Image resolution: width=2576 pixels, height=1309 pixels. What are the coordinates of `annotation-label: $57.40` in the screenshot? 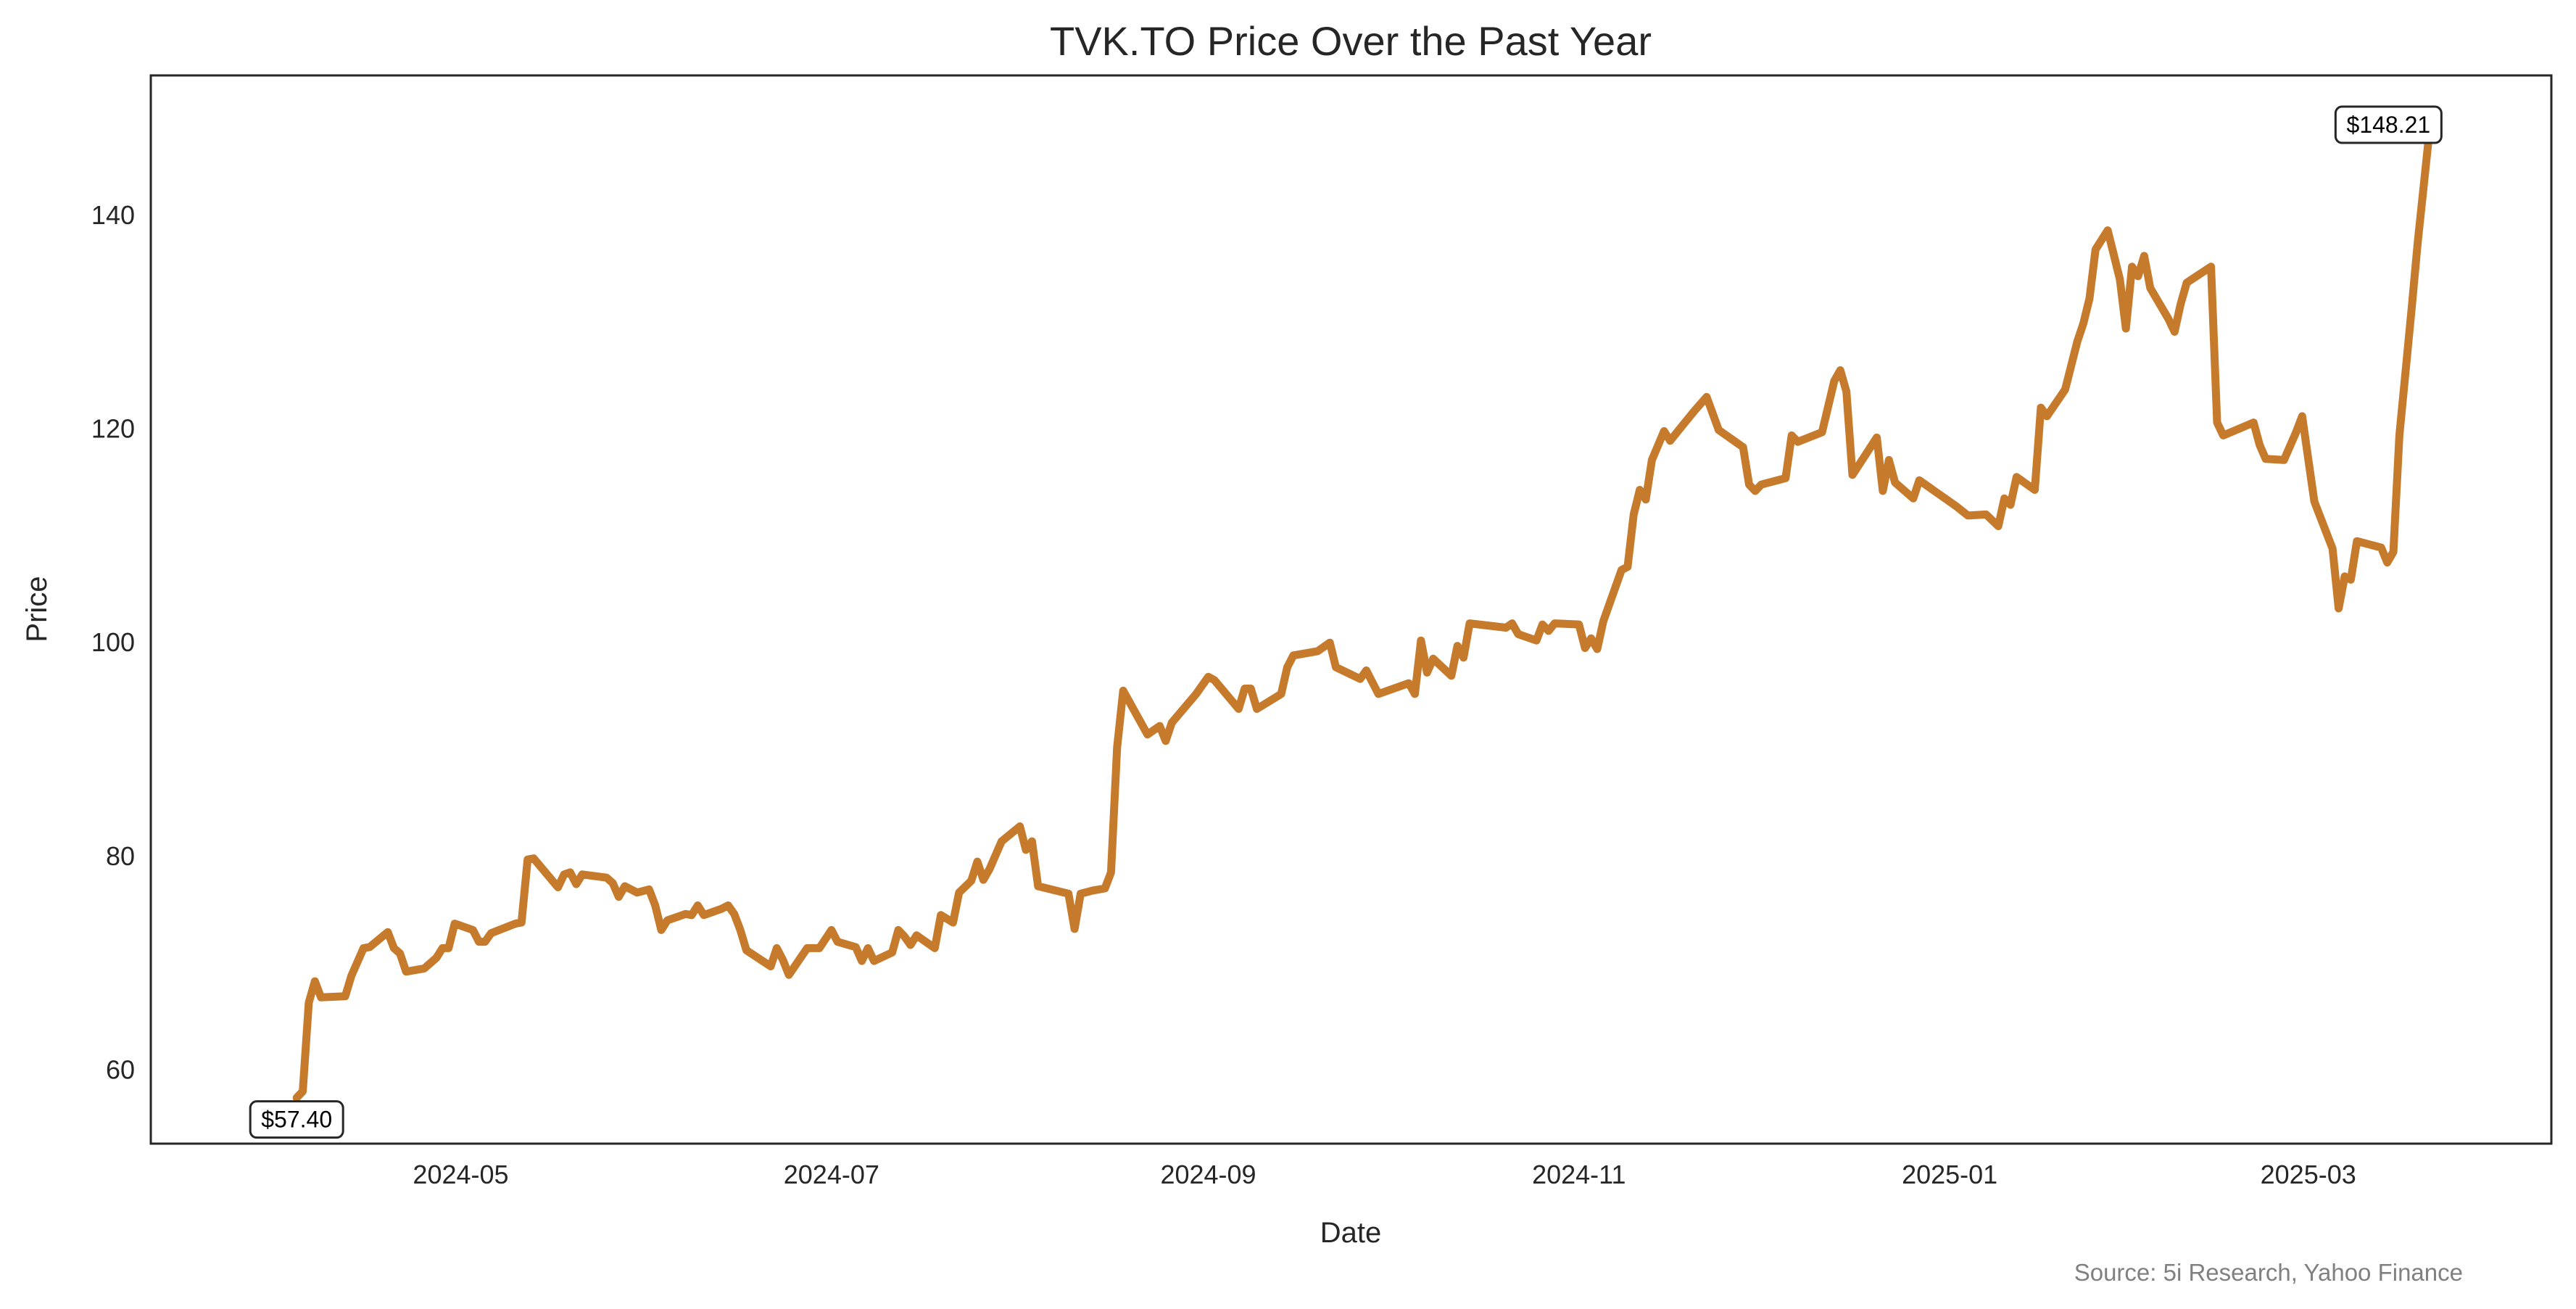 It's located at (296, 1120).